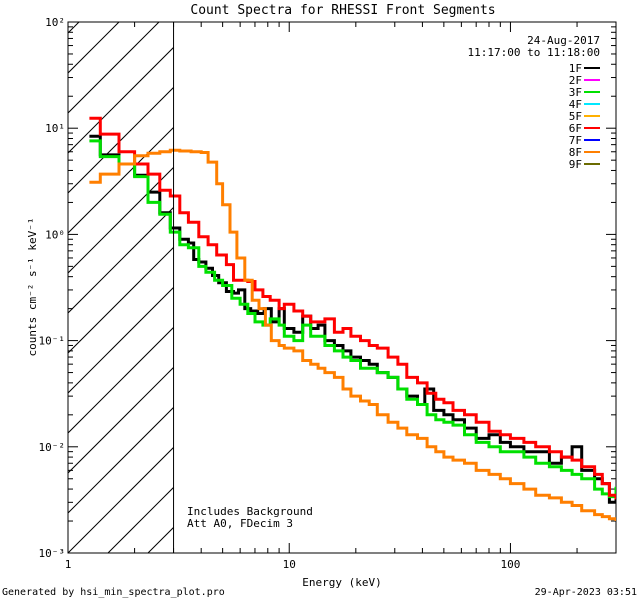 Image resolution: width=640 pixels, height=600 pixels. What do you see at coordinates (575, 116) in the screenshot?
I see `legend-label-5F: 5F` at bounding box center [575, 116].